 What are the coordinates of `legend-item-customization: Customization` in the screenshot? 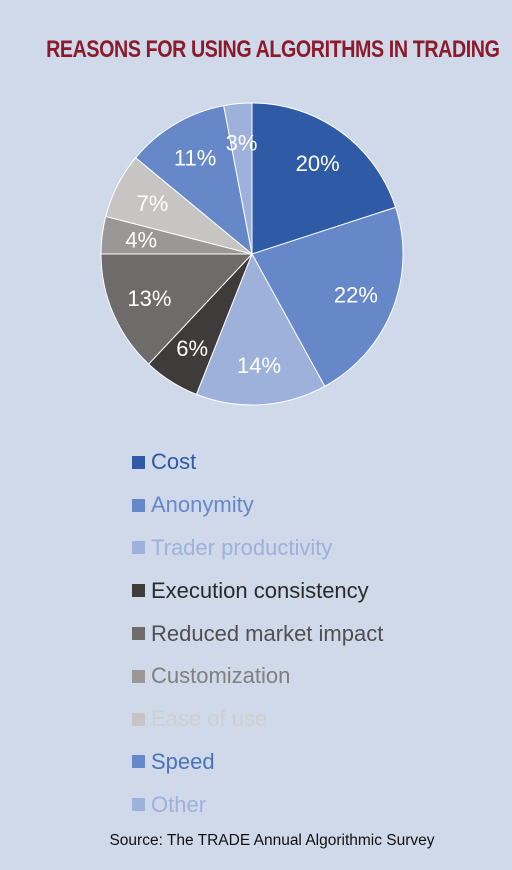 It's located at (257, 676).